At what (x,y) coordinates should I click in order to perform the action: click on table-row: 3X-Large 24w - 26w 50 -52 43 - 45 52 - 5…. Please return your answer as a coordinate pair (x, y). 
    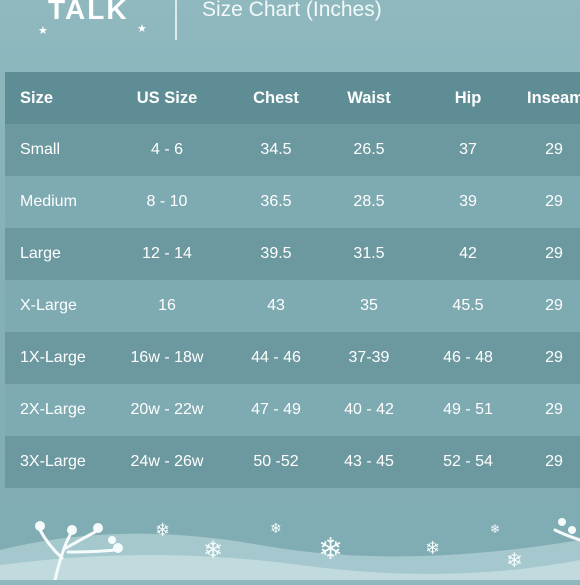
    Looking at the image, I should click on (292, 462).